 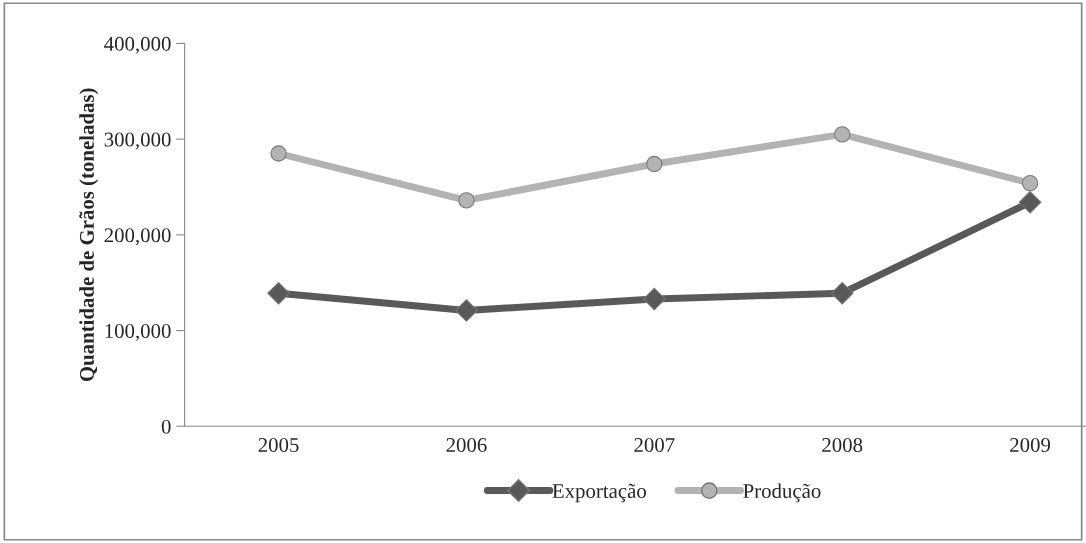 I want to click on y-tick-label: 100,000, so click(x=138, y=332).